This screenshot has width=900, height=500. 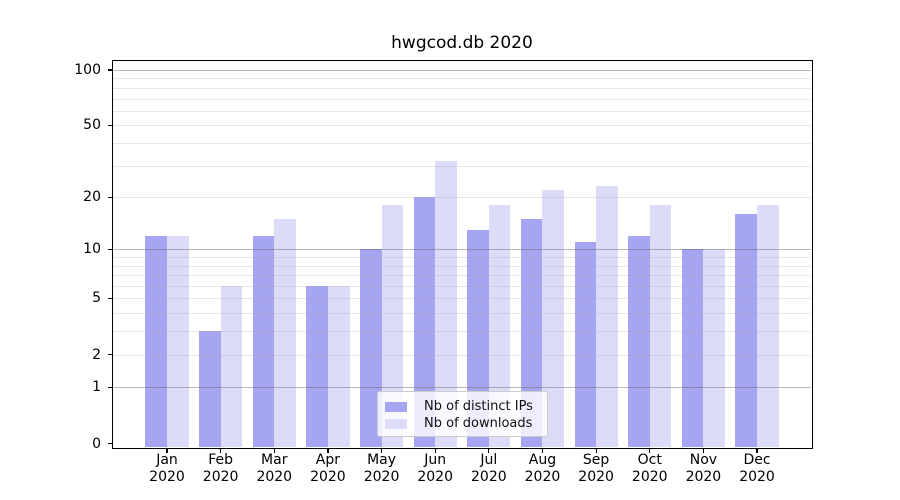 I want to click on x-tick-label: Oct 2020, so click(x=650, y=469).